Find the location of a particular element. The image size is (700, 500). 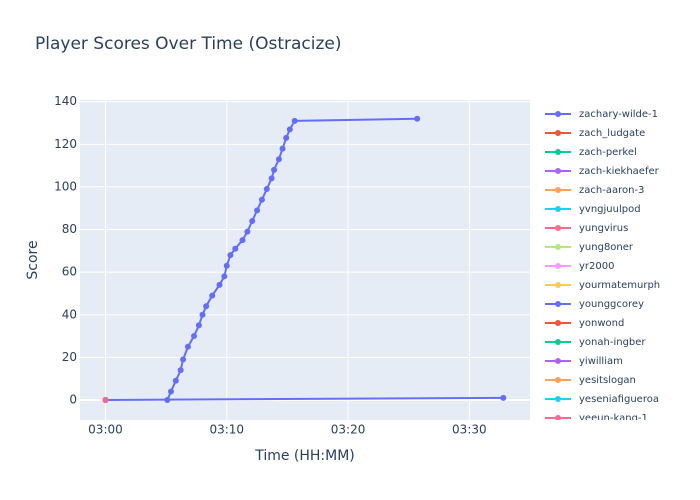

series-line is located at coordinates (304, 398).